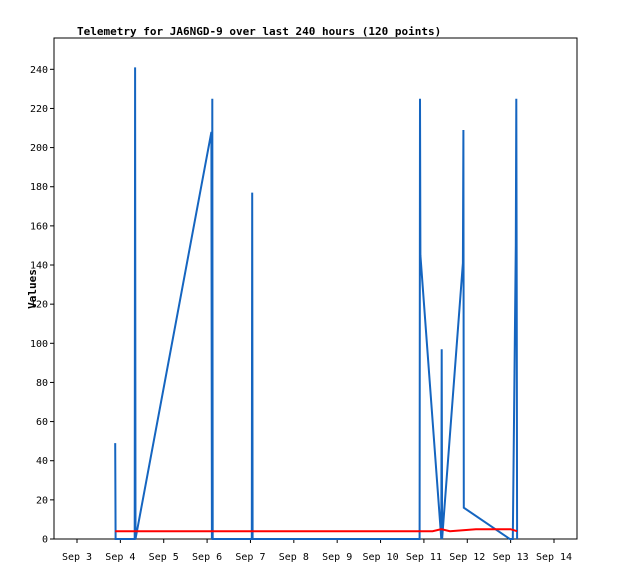 This screenshot has height=579, width=618. I want to click on x-tick-label: Sep 13, so click(511, 557).